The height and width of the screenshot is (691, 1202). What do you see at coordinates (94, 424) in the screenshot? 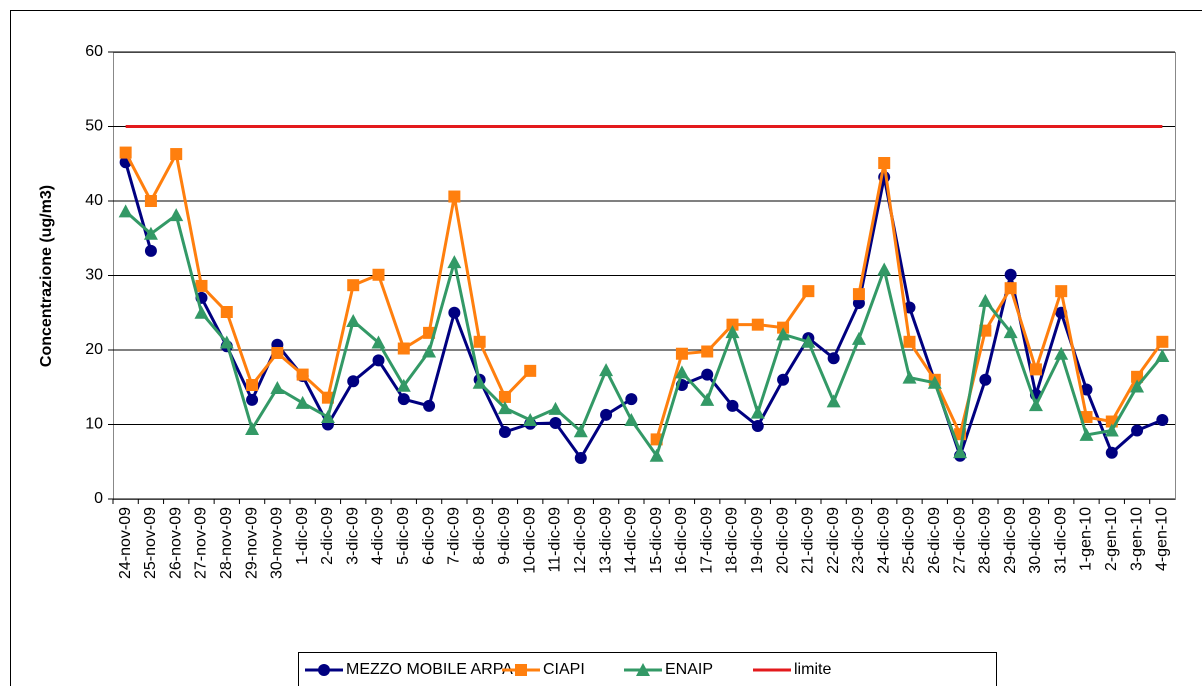
I see `y-tick-label: 10` at bounding box center [94, 424].